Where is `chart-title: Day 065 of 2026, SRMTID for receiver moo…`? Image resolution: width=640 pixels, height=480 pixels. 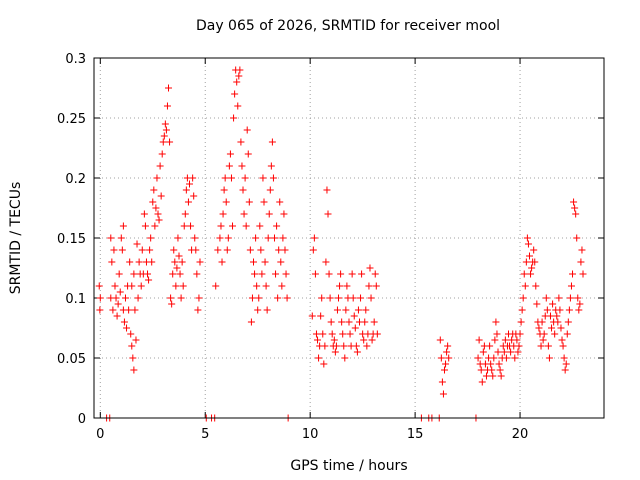
chart-title: Day 065 of 2026, SRMTID for receiver moo… is located at coordinates (348, 26).